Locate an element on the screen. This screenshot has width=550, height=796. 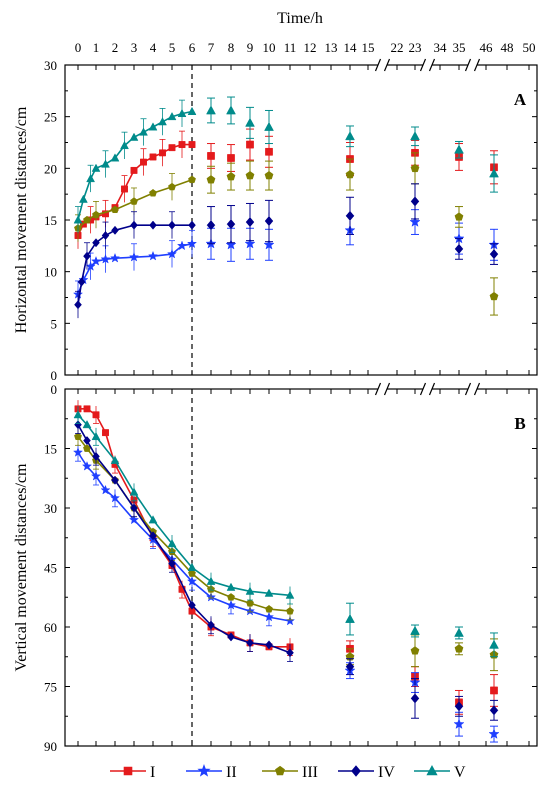
x-tick-label: 1 is located at coordinates (96, 47).